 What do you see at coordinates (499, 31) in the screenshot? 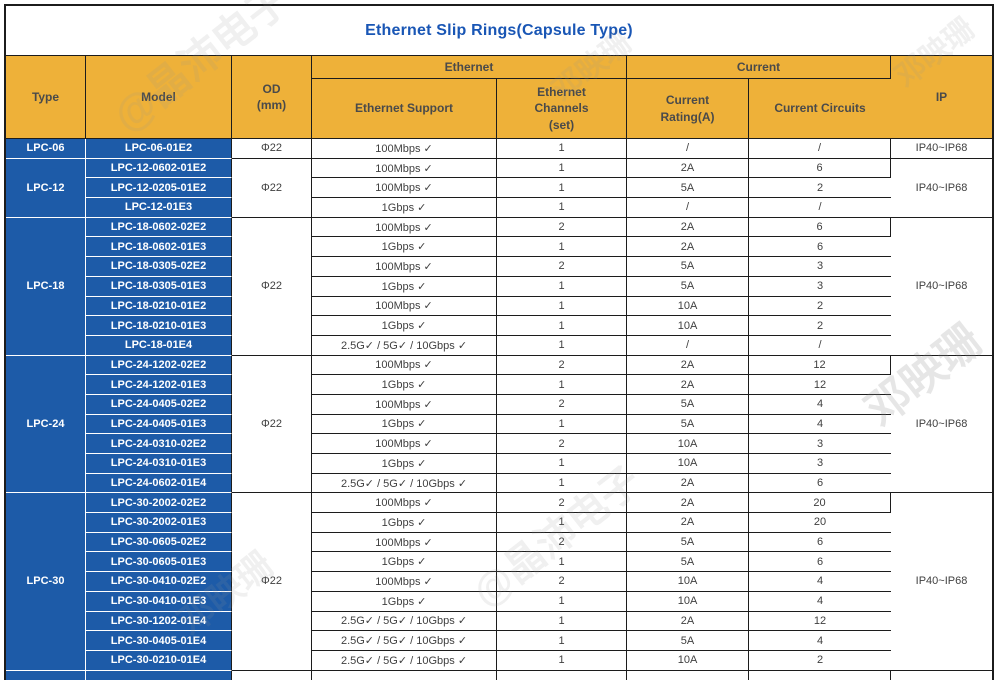
I see `page-title: Ethernet Slip Rings(Capsule Type)` at bounding box center [499, 31].